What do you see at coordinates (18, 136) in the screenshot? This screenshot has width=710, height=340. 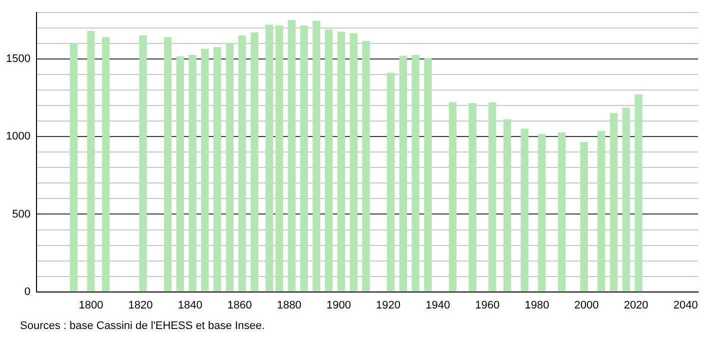 I see `y-tick-label: 1000` at bounding box center [18, 136].